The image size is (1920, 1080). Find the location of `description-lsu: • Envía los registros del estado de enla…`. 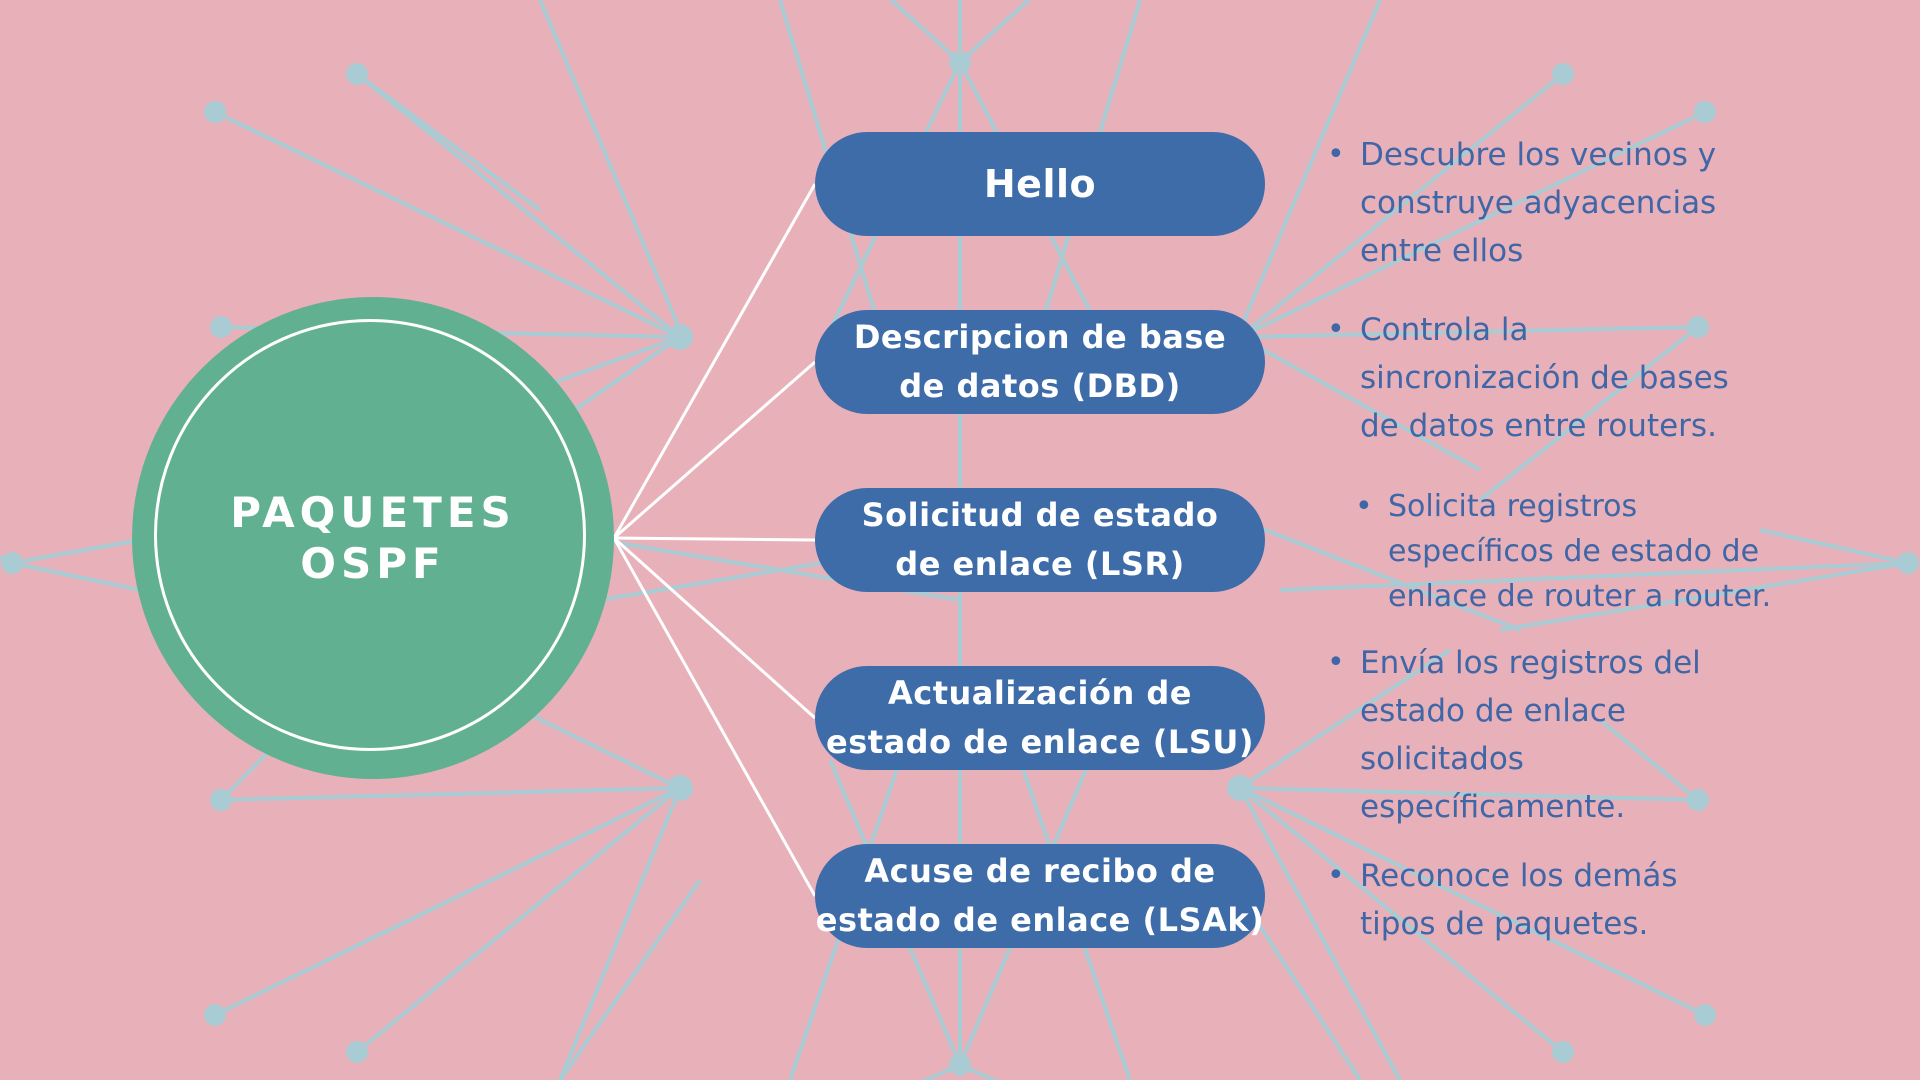

description-lsu: • Envía los registros del estado de enla… is located at coordinates (1514, 735).